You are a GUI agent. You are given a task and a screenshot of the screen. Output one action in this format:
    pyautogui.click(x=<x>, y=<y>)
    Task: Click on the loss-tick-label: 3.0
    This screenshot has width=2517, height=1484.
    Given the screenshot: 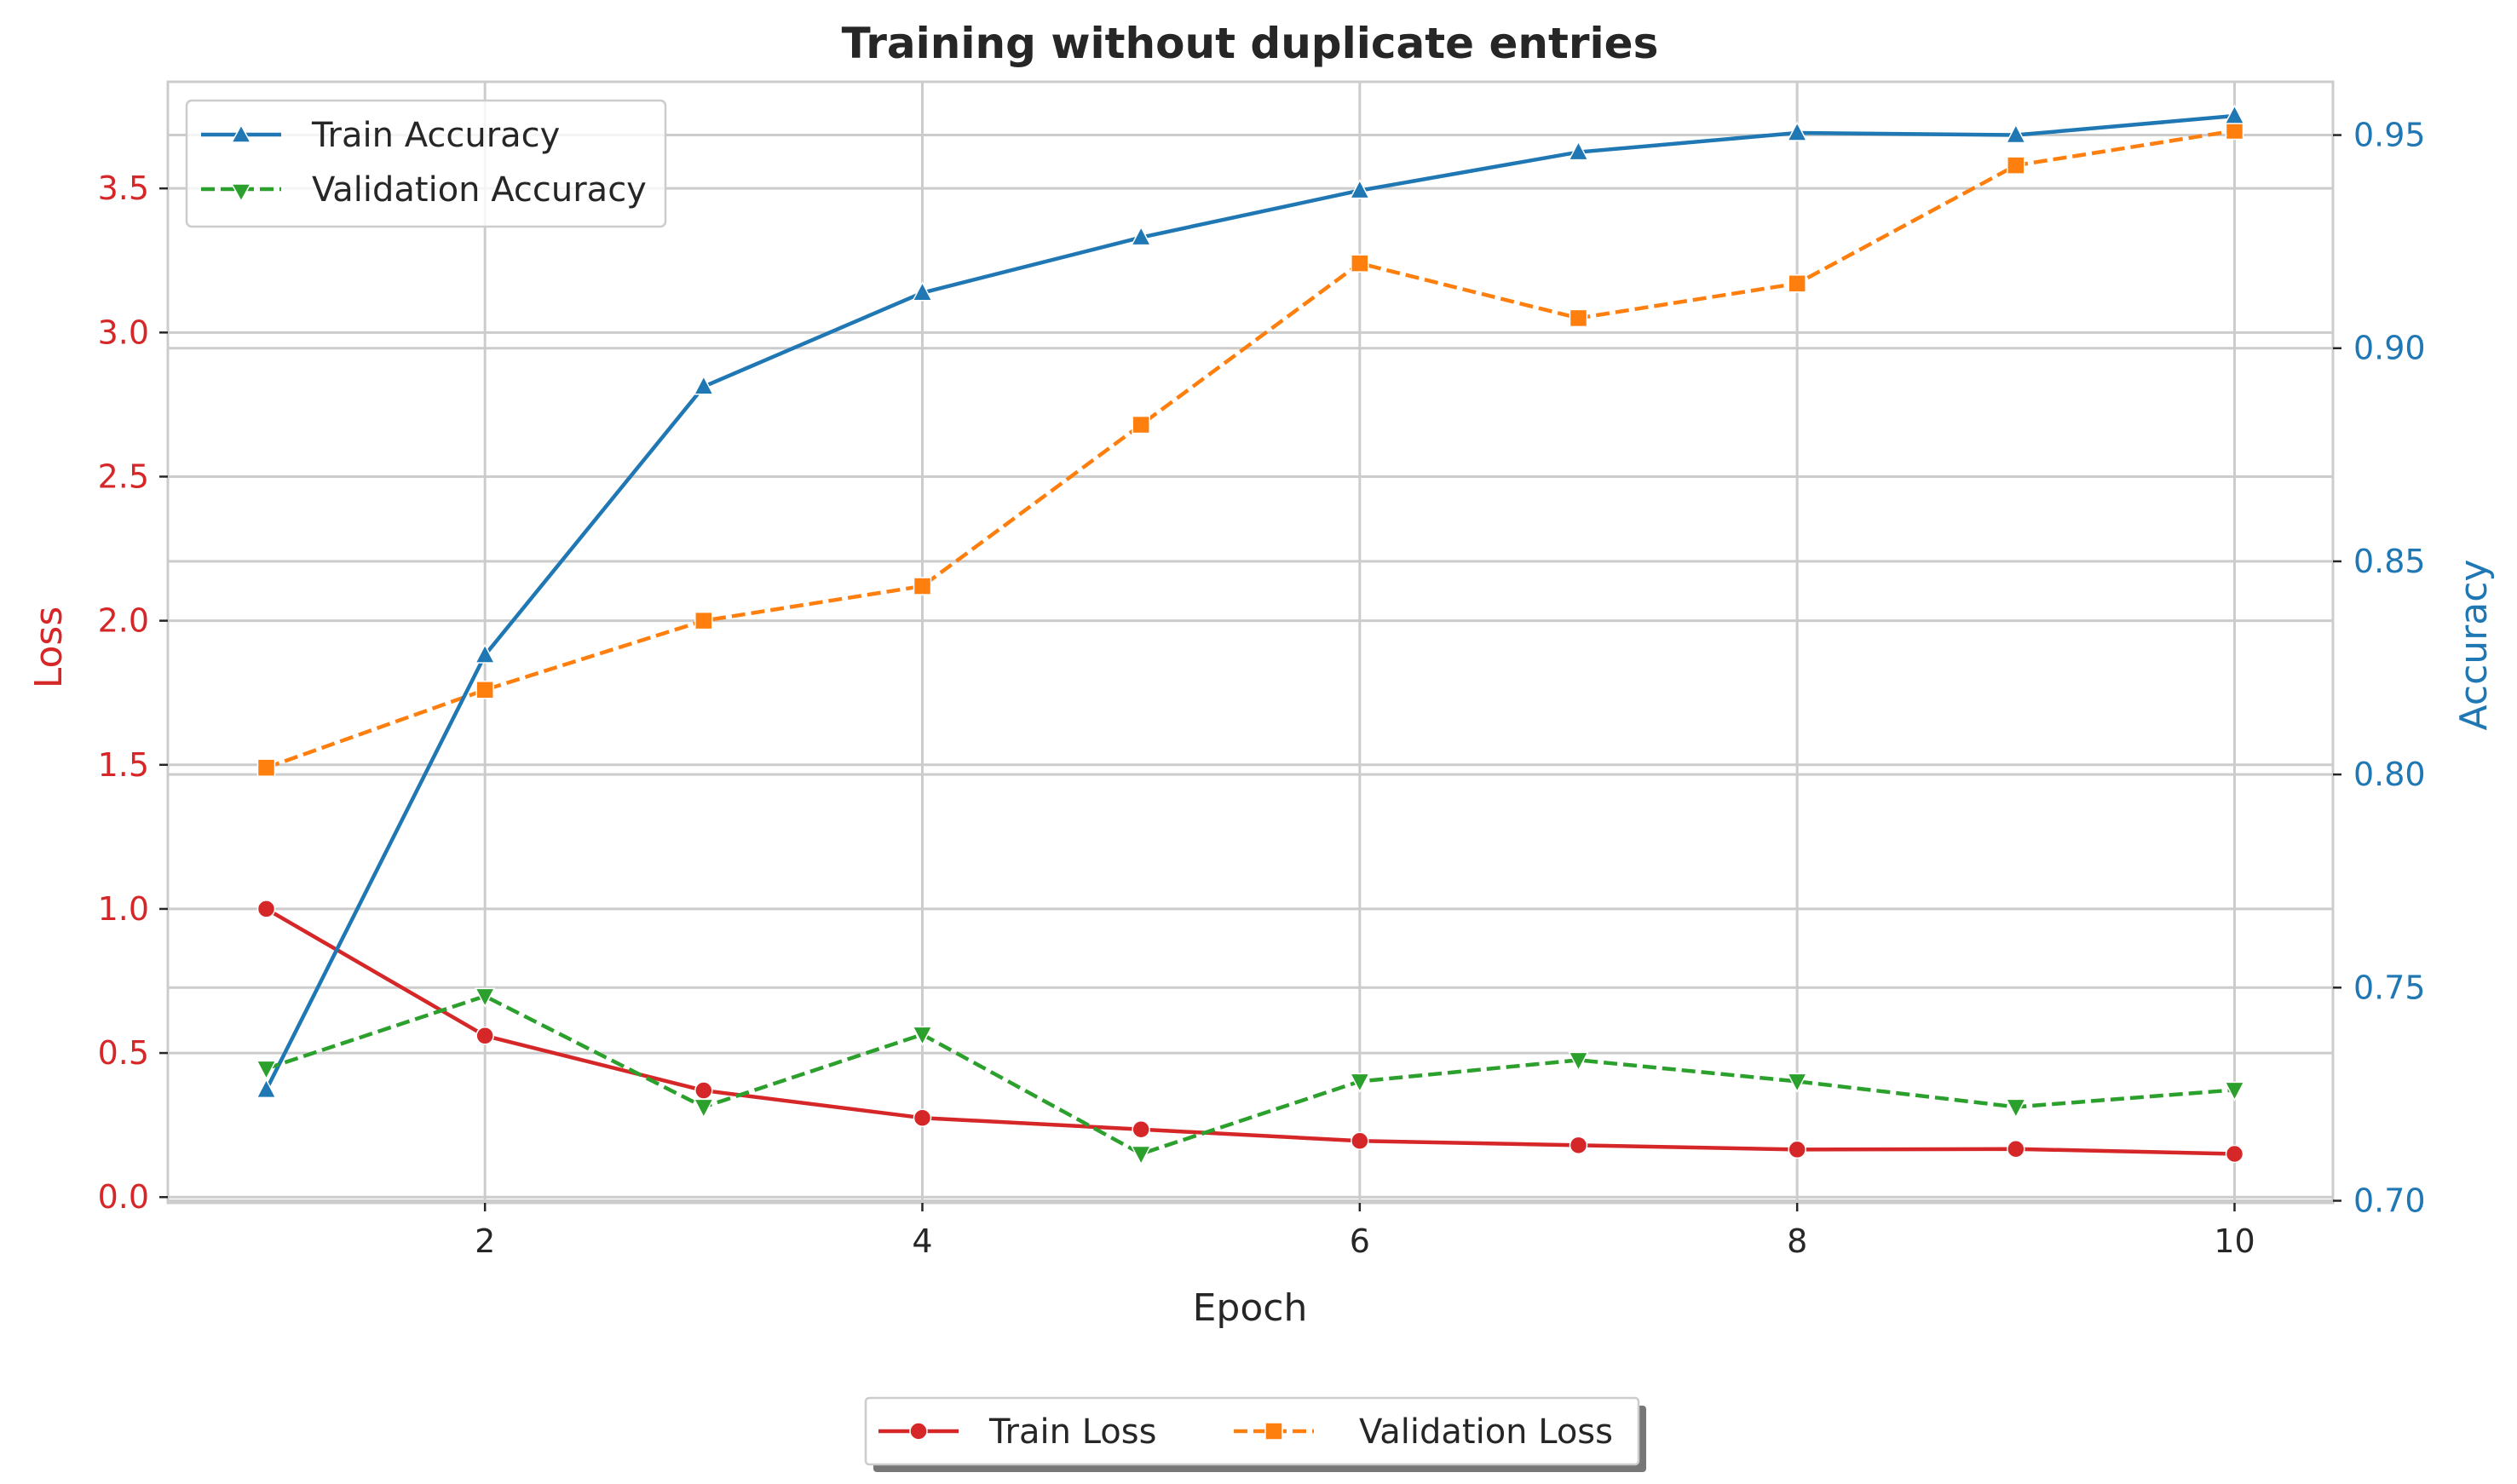 What is the action you would take?
    pyautogui.click(x=124, y=332)
    